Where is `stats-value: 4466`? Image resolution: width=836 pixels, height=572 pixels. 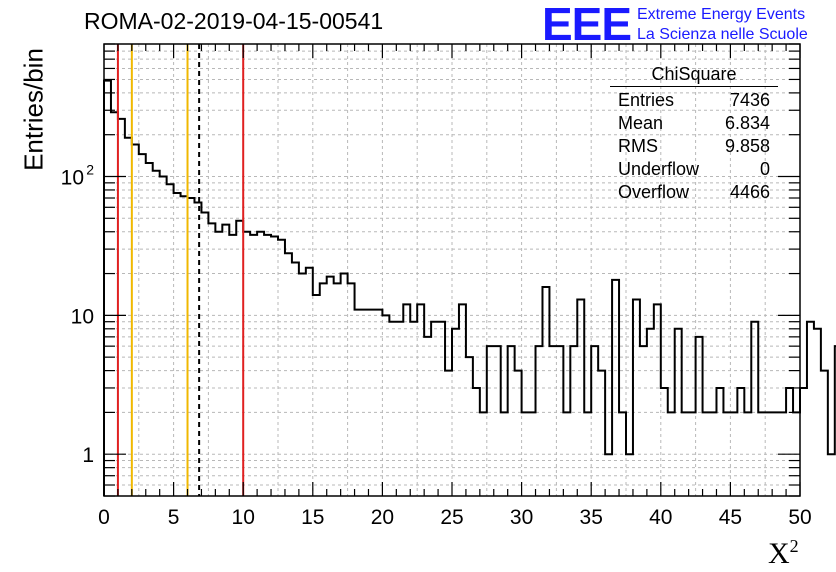
stats-value: 4466 is located at coordinates (749, 192).